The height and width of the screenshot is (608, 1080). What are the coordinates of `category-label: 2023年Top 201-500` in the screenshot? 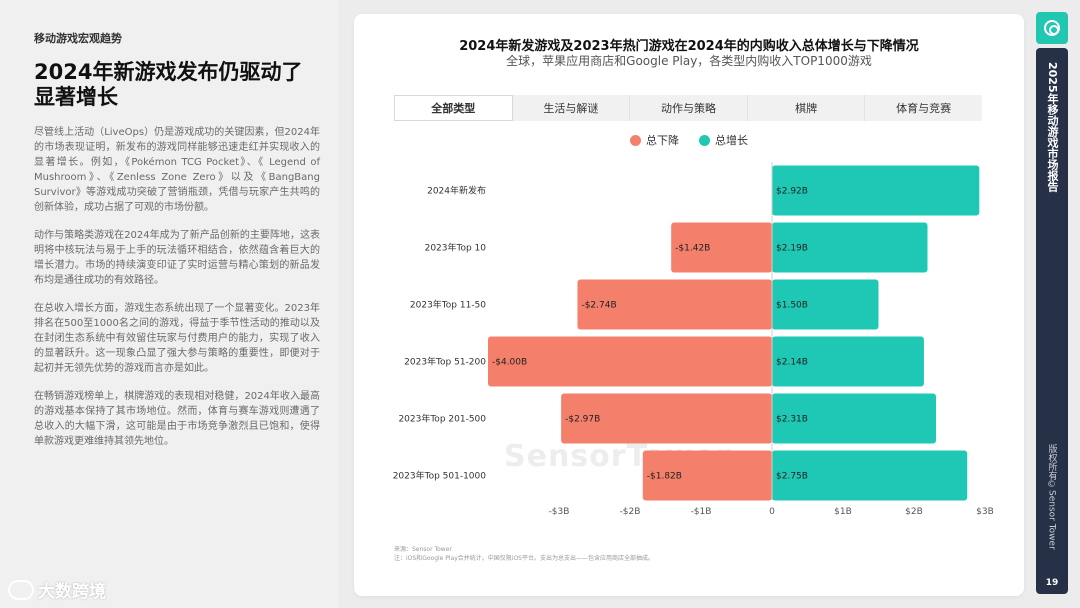 It's located at (442, 419).